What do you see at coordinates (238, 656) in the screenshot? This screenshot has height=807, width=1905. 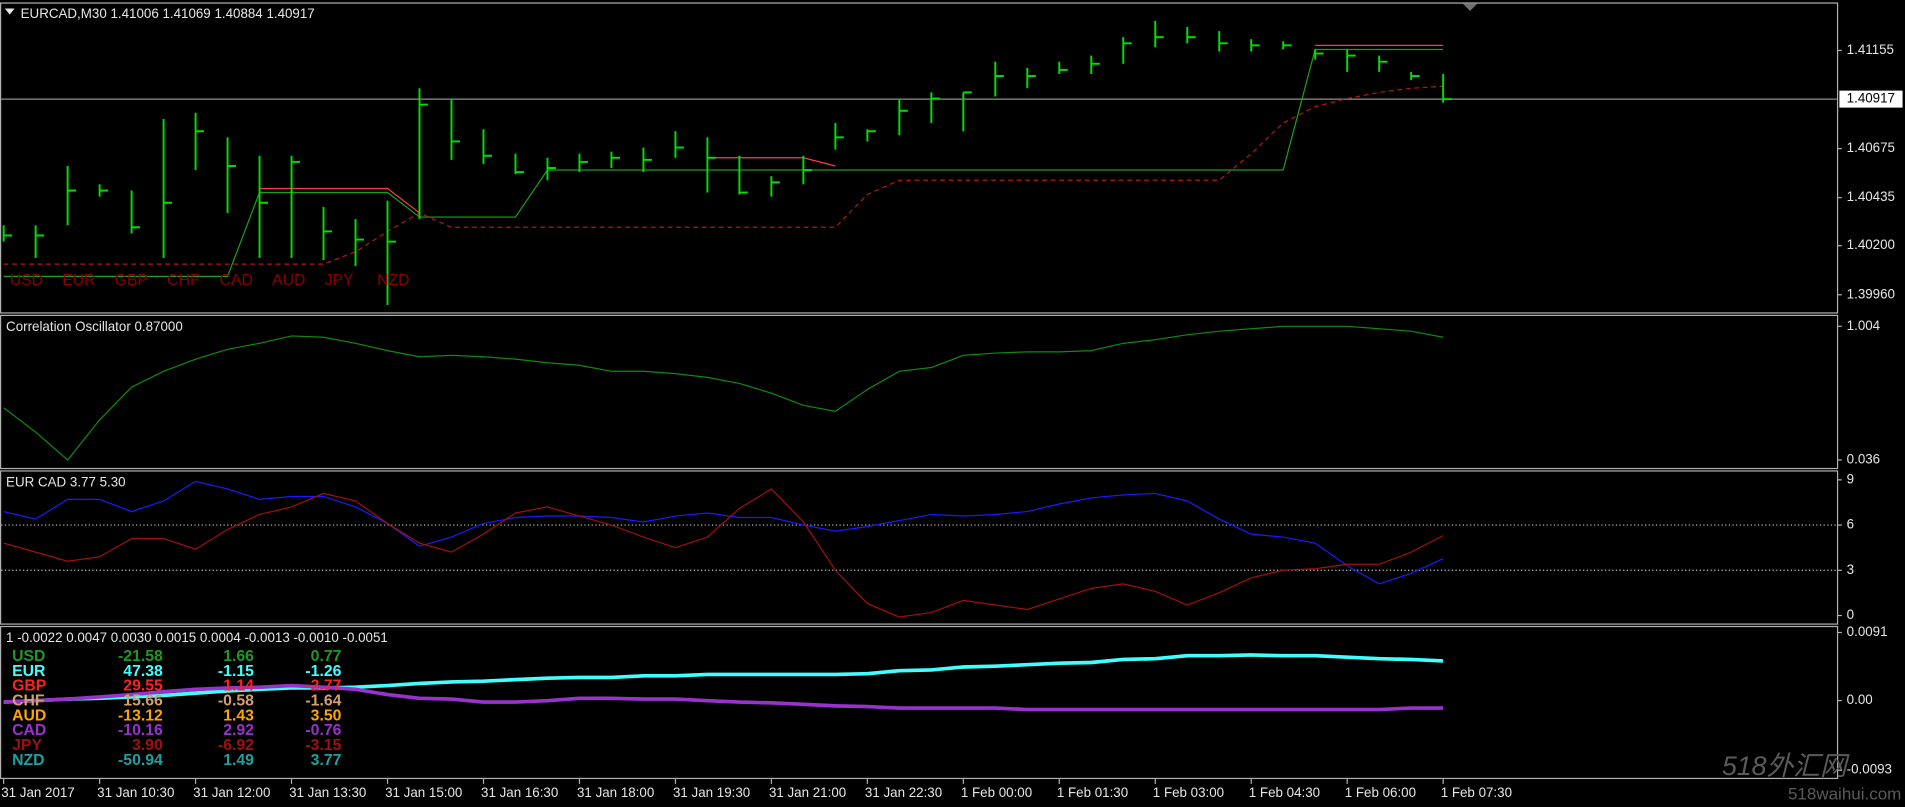 I see `table-cell: 1.66` at bounding box center [238, 656].